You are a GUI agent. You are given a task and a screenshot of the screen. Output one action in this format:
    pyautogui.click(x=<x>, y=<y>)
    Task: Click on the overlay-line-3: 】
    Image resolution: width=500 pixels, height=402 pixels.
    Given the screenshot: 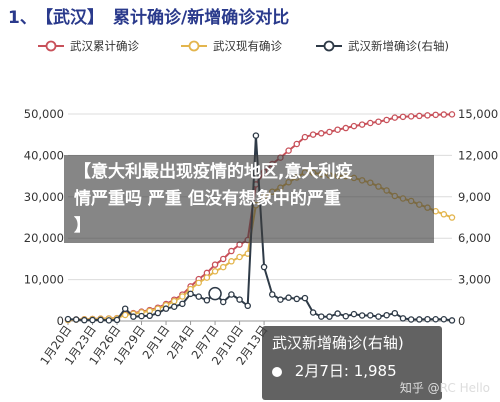 What is the action you would take?
    pyautogui.click(x=82, y=226)
    